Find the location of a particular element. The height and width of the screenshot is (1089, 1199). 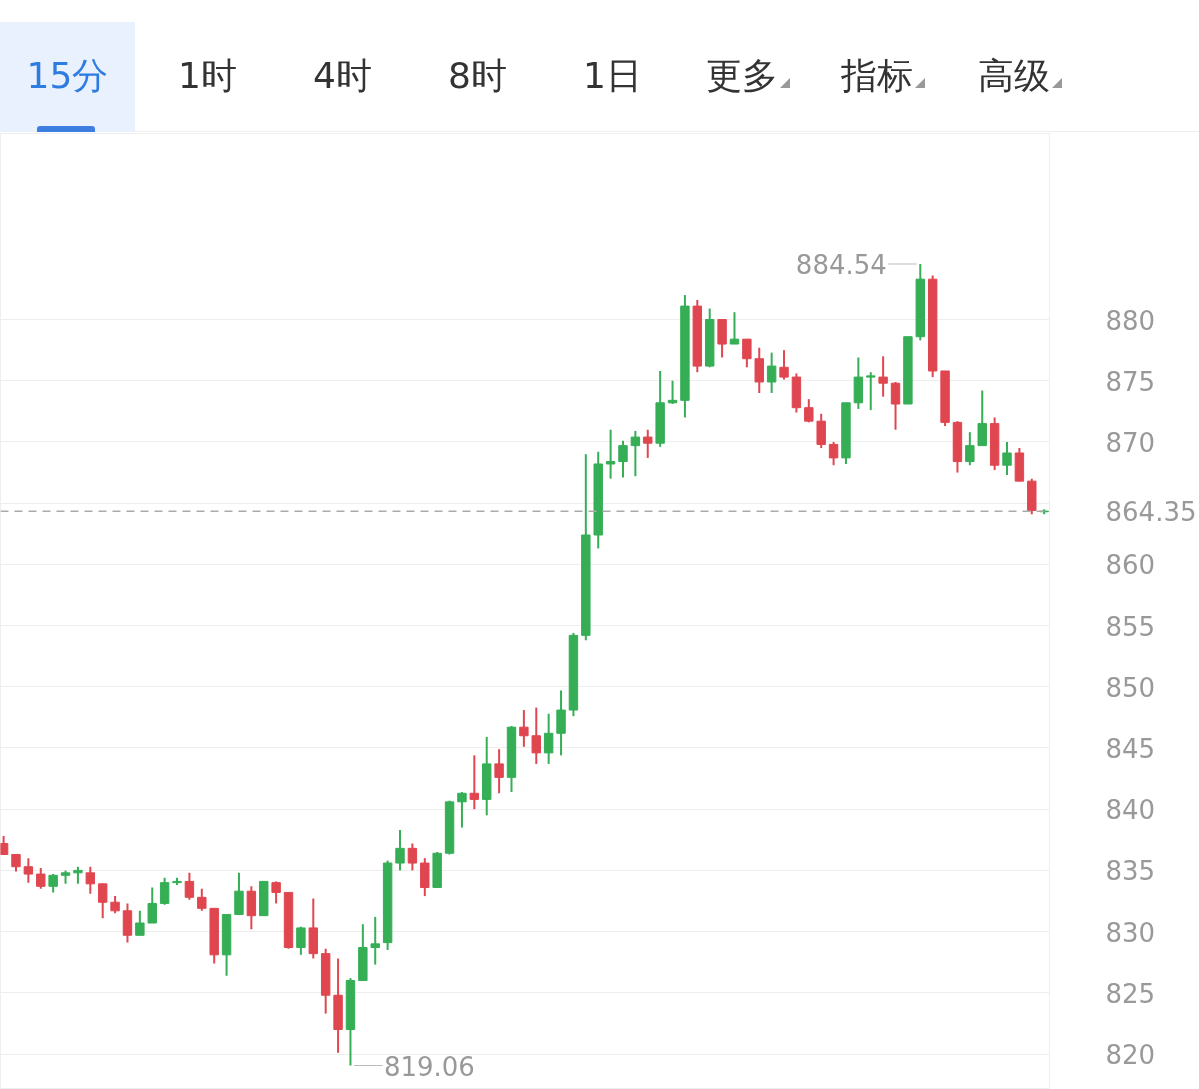

annotation: 884.54 is located at coordinates (841, 264).